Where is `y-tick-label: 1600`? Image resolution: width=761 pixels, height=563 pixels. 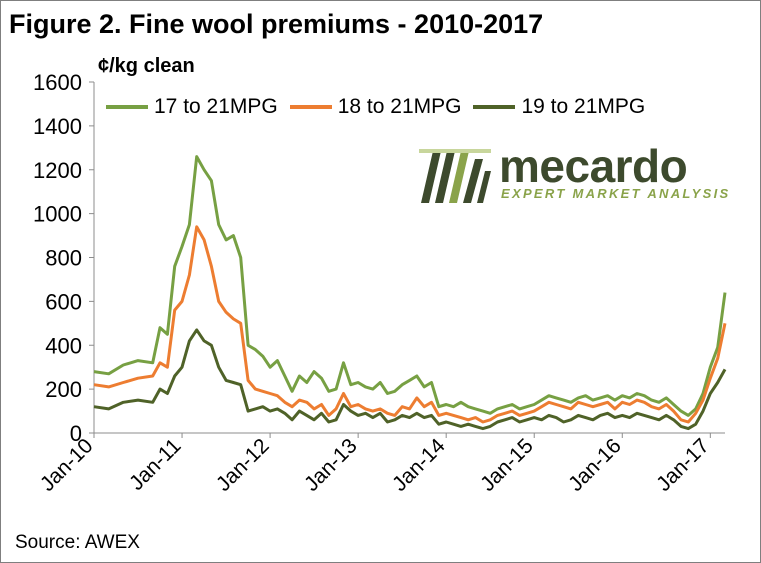
y-tick-label: 1600 is located at coordinates (57, 82).